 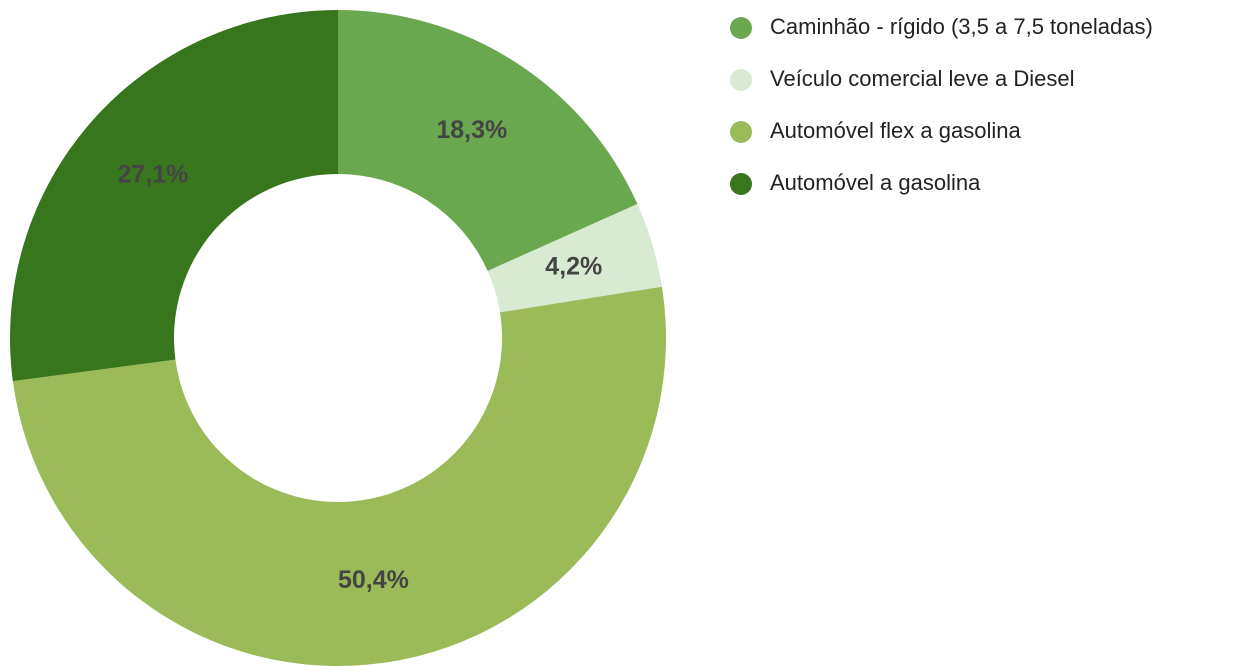 What do you see at coordinates (875, 182) in the screenshot?
I see `legend-label: Automóvel a gasolina` at bounding box center [875, 182].